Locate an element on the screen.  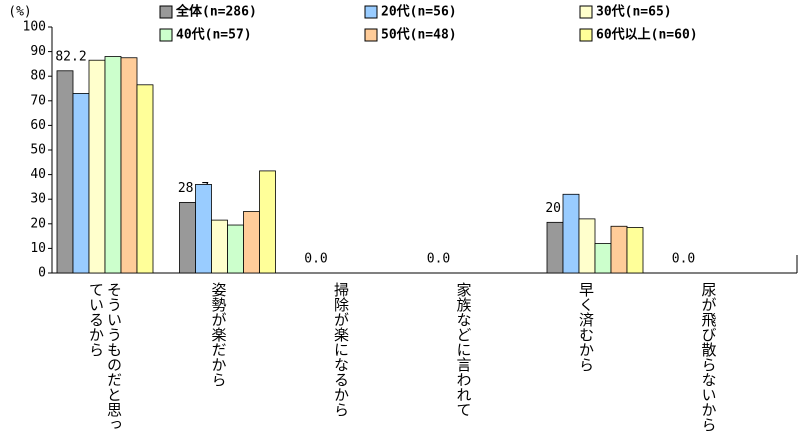
x-tick-label: 早く済むから is located at coordinates (586, 327).